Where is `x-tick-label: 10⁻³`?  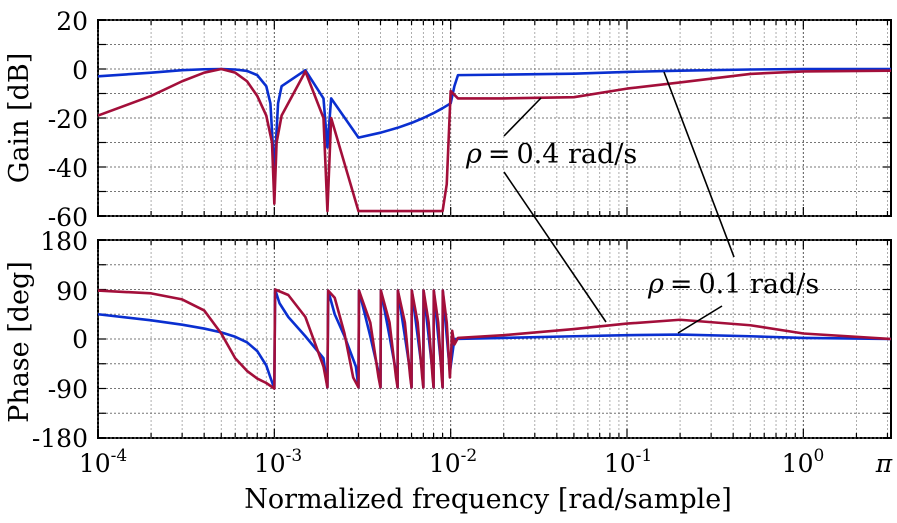 x-tick-label: 10⁻³ is located at coordinates (278, 462).